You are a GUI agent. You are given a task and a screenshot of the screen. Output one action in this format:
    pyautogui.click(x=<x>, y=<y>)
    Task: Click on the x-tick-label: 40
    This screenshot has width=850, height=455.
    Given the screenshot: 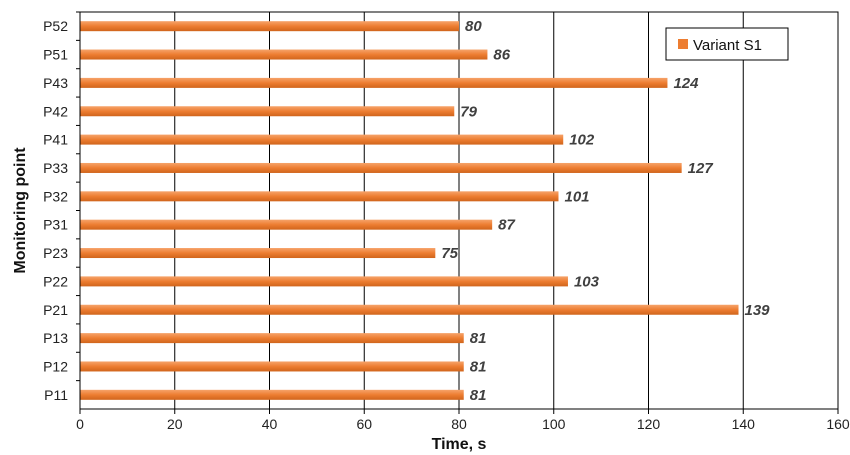 What is the action you would take?
    pyautogui.click(x=270, y=424)
    